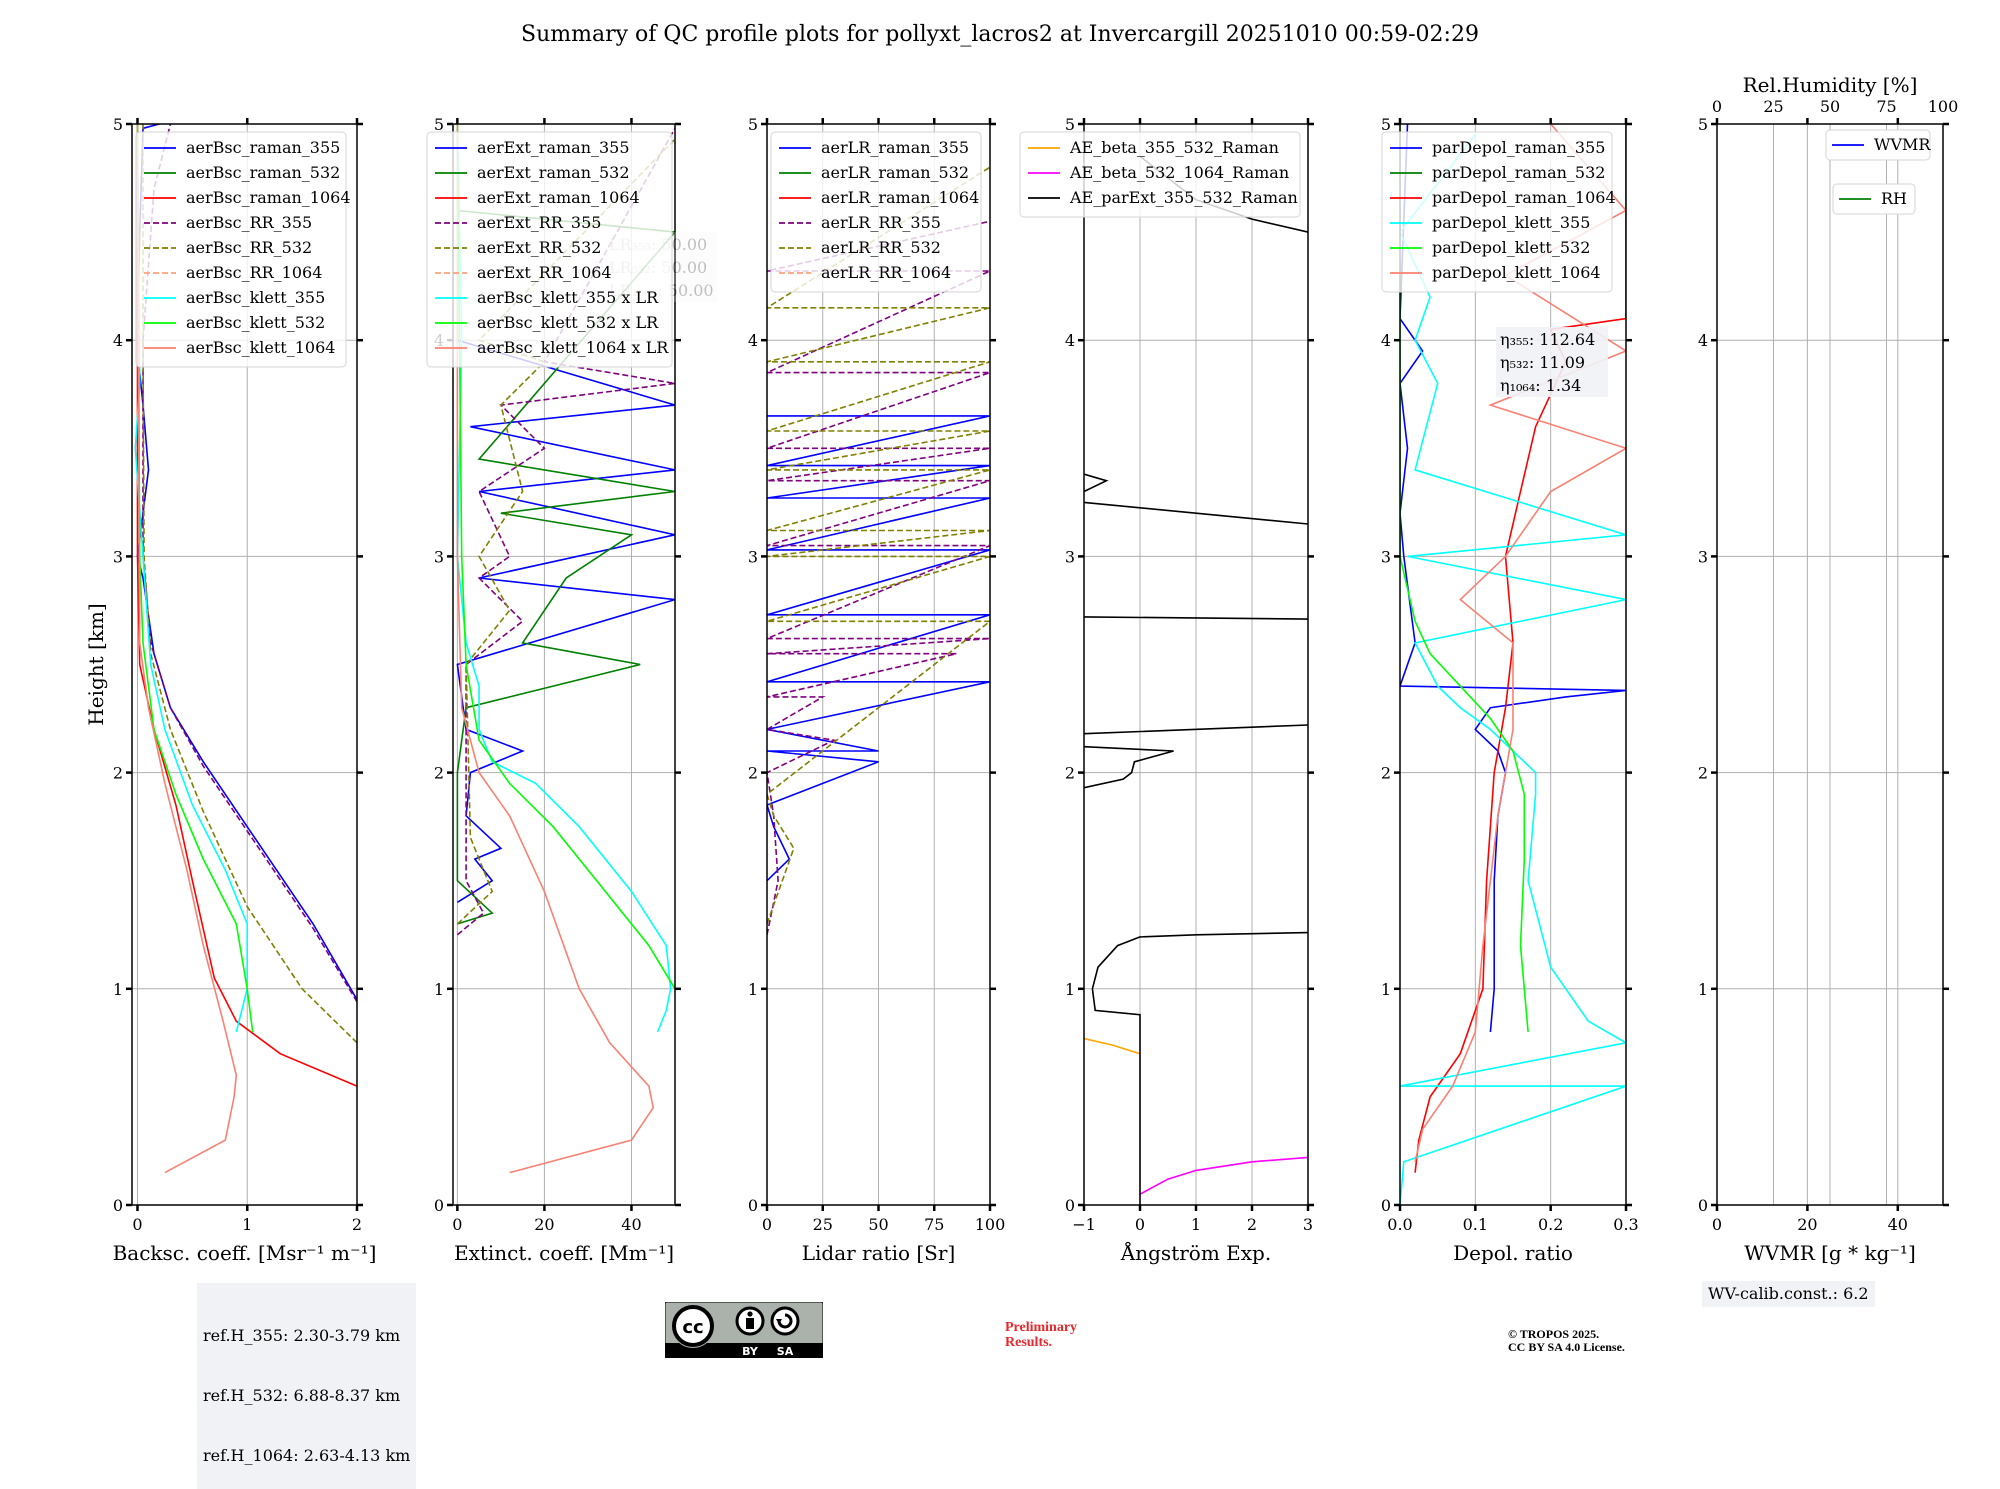 This screenshot has height=1489, width=2000. I want to click on badge-by-label: BY, so click(750, 1351).